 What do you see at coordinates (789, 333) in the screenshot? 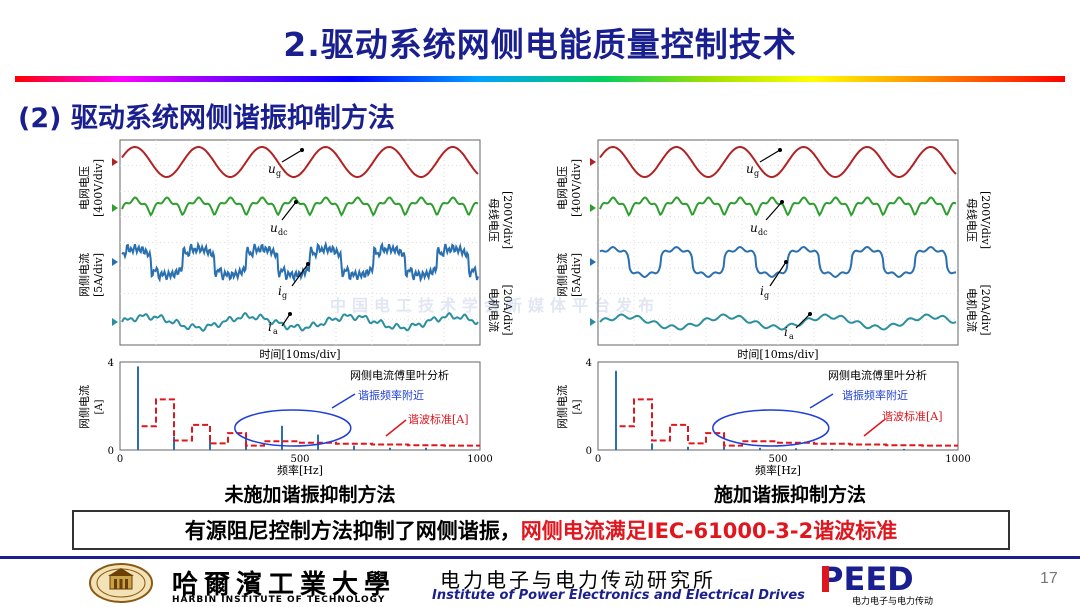
I see `trace-label-ia: i a` at bounding box center [789, 333].